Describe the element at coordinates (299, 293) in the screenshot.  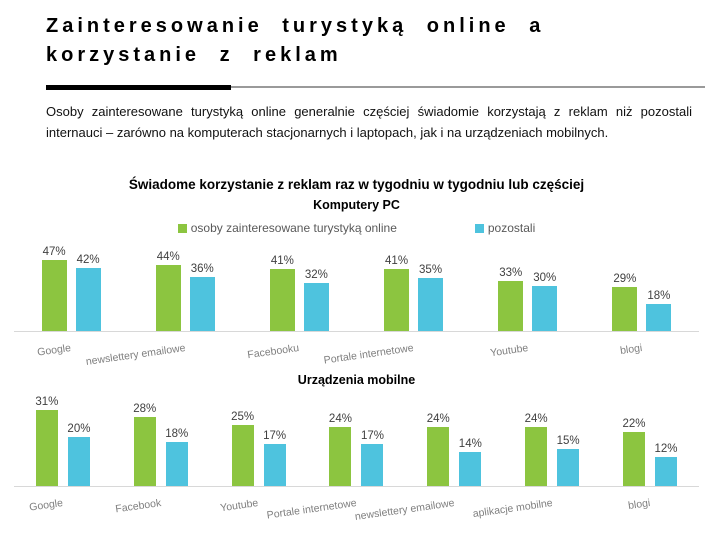
I see `bar-group: 41% 32%` at that location.